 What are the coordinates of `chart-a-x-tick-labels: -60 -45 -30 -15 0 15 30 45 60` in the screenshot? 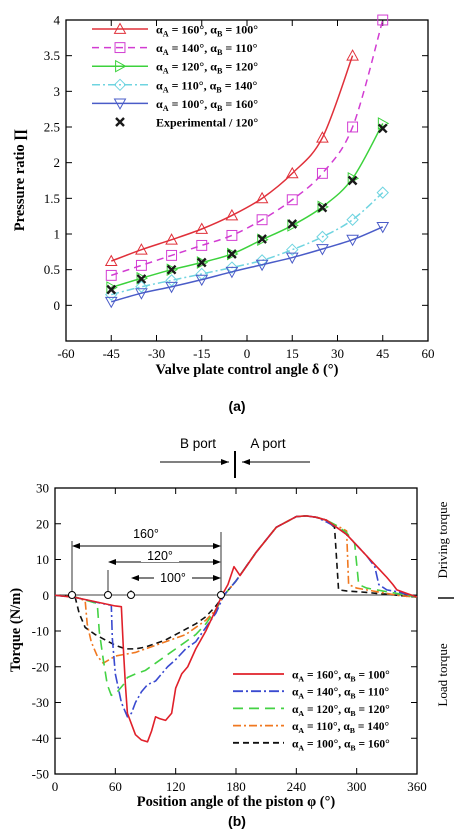 It's located at (245, 353).